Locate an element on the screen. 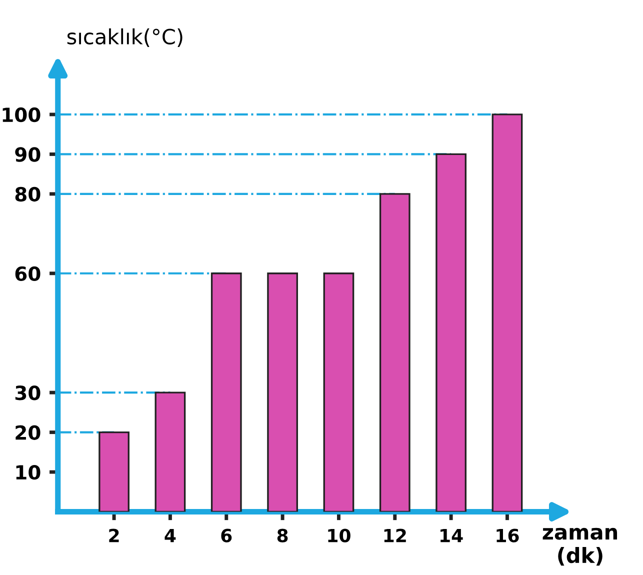 This screenshot has width=643, height=575. x-tick-label: 6 is located at coordinates (226, 535).